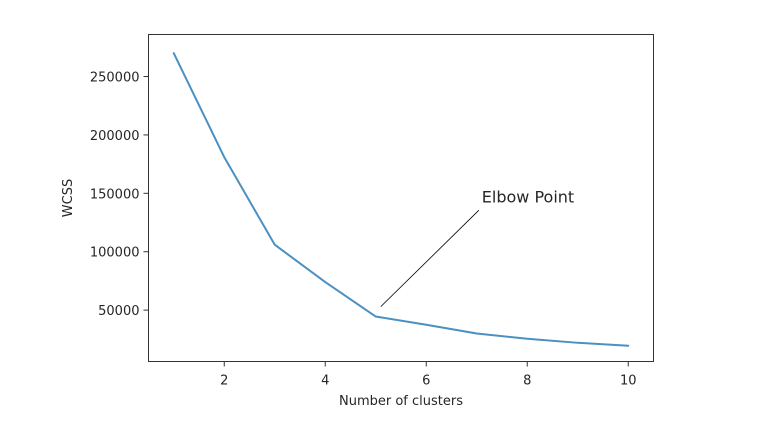  Describe the element at coordinates (115, 194) in the screenshot. I see `y-tick-label: 150000` at that location.